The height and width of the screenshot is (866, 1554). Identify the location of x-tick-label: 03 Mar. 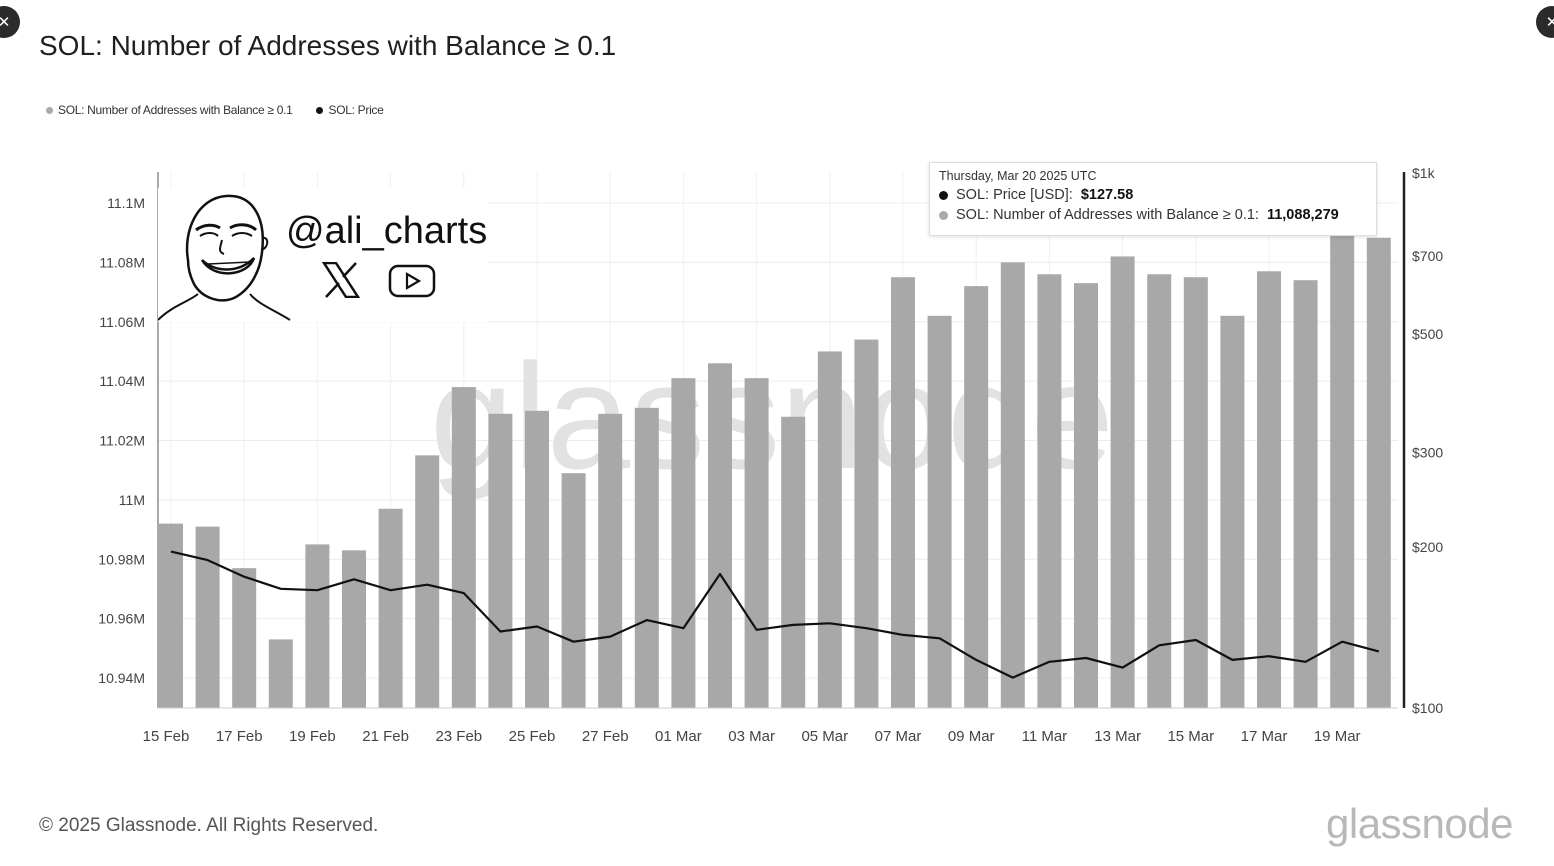
(751, 736).